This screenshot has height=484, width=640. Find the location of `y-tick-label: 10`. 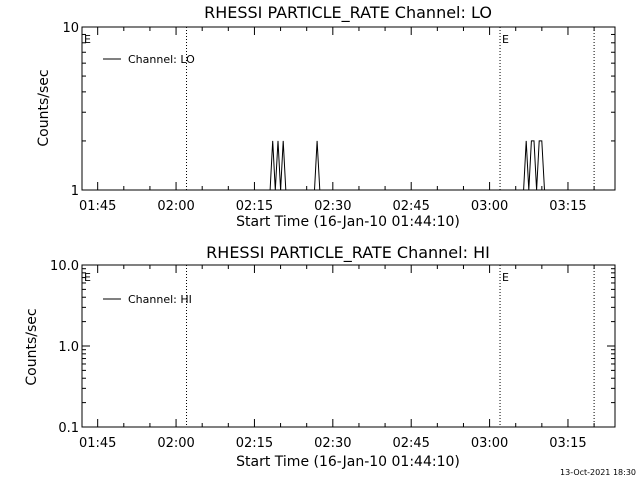

y-tick-label: 10 is located at coordinates (70, 28).